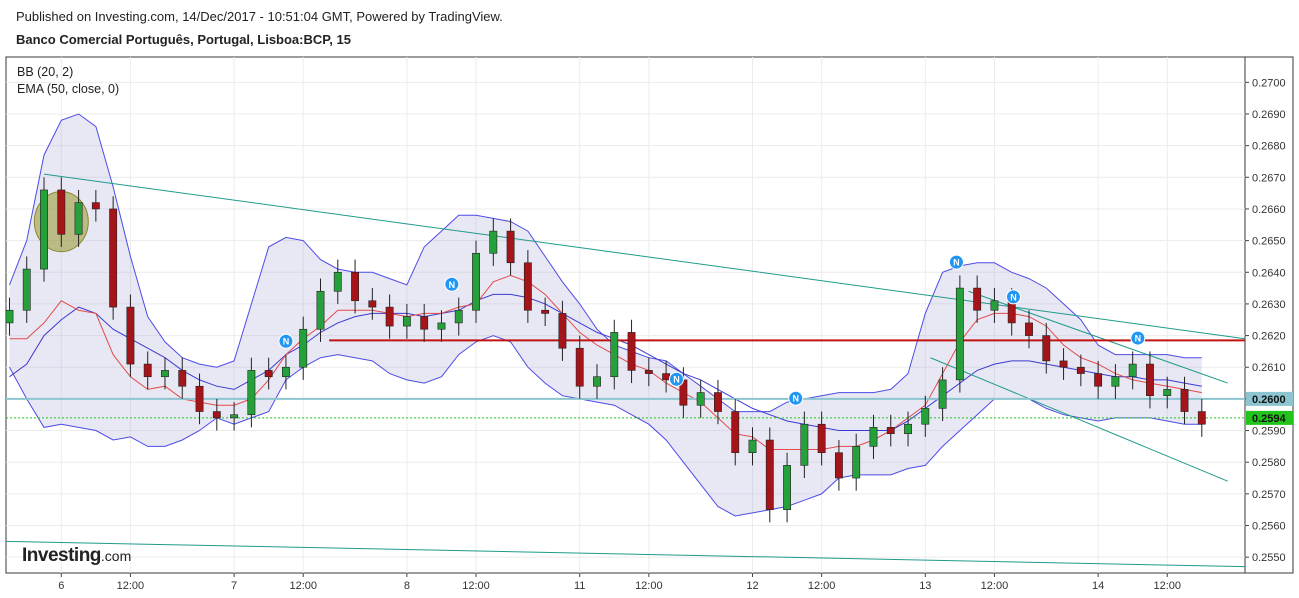 This screenshot has height=598, width=1299. Describe the element at coordinates (61, 586) in the screenshot. I see `x-tick-label: 6` at that location.